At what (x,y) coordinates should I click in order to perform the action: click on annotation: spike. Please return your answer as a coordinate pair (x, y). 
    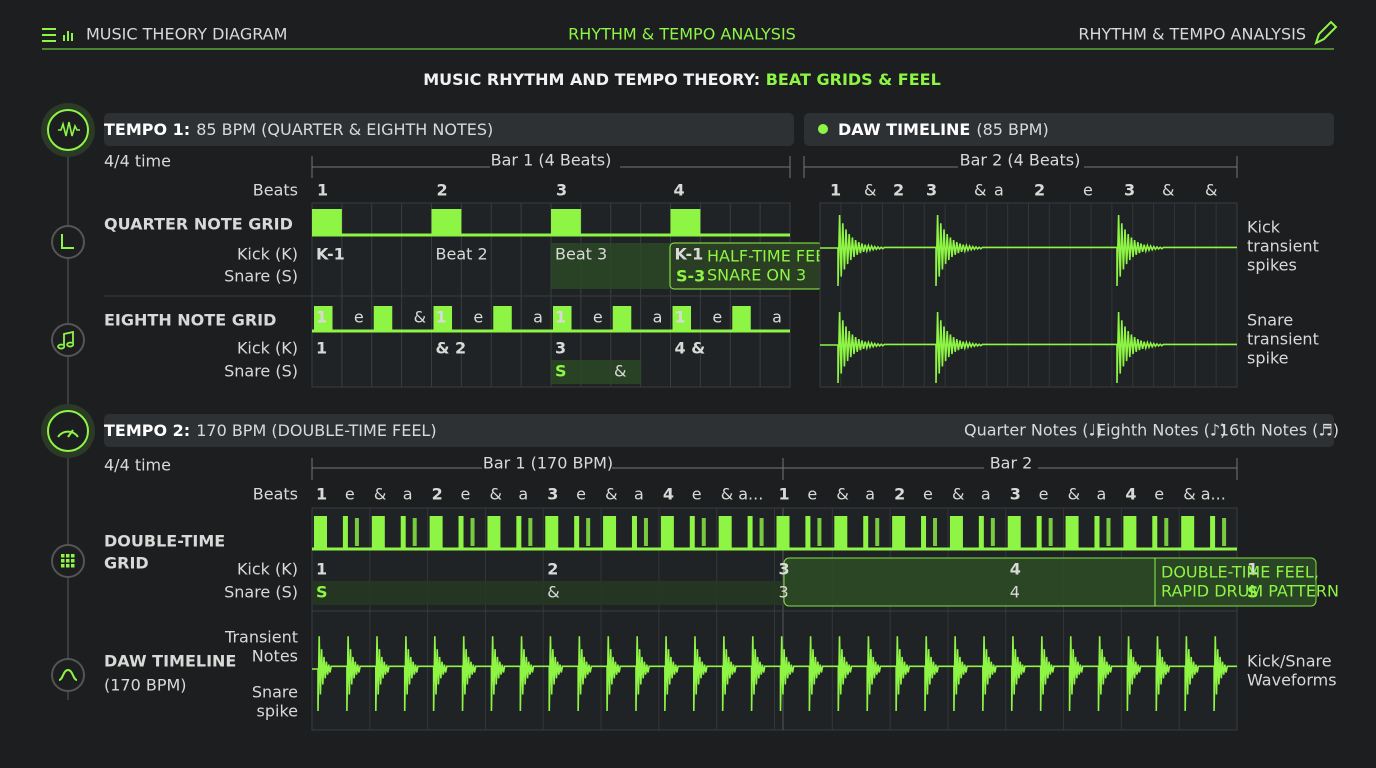
    Looking at the image, I should click on (1267, 358).